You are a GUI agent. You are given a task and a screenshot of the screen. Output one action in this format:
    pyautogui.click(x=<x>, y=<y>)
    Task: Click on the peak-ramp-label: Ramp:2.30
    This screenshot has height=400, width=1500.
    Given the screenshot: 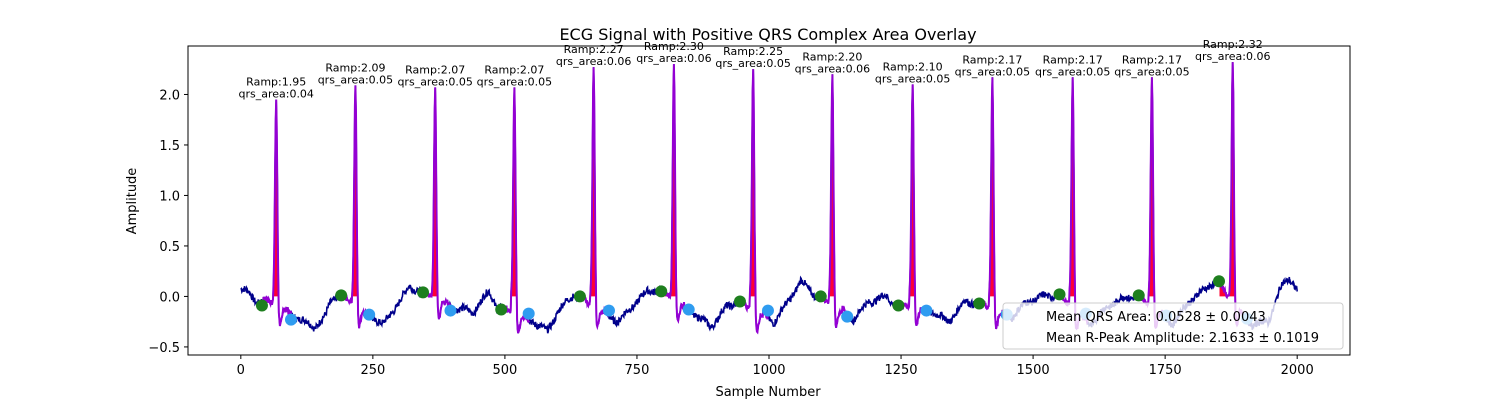 What is the action you would take?
    pyautogui.click(x=674, y=46)
    